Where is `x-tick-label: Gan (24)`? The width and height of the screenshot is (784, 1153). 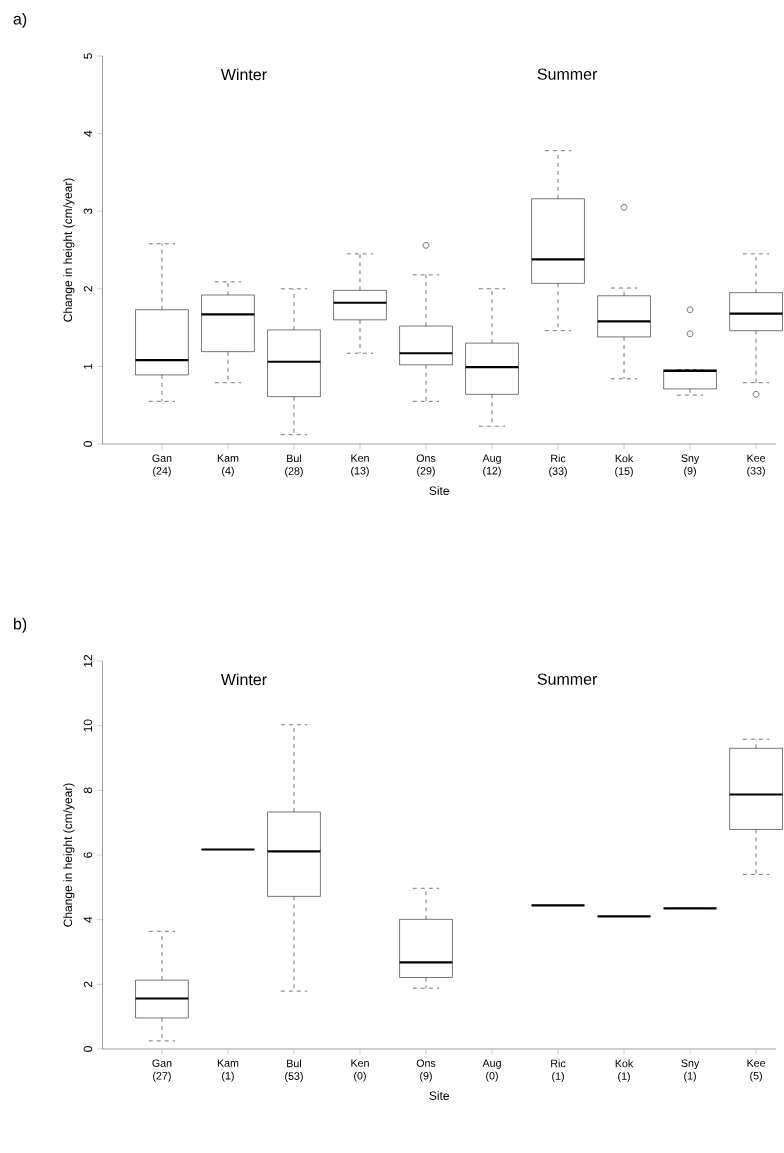 x-tick-label: Gan (24) is located at coordinates (162, 465).